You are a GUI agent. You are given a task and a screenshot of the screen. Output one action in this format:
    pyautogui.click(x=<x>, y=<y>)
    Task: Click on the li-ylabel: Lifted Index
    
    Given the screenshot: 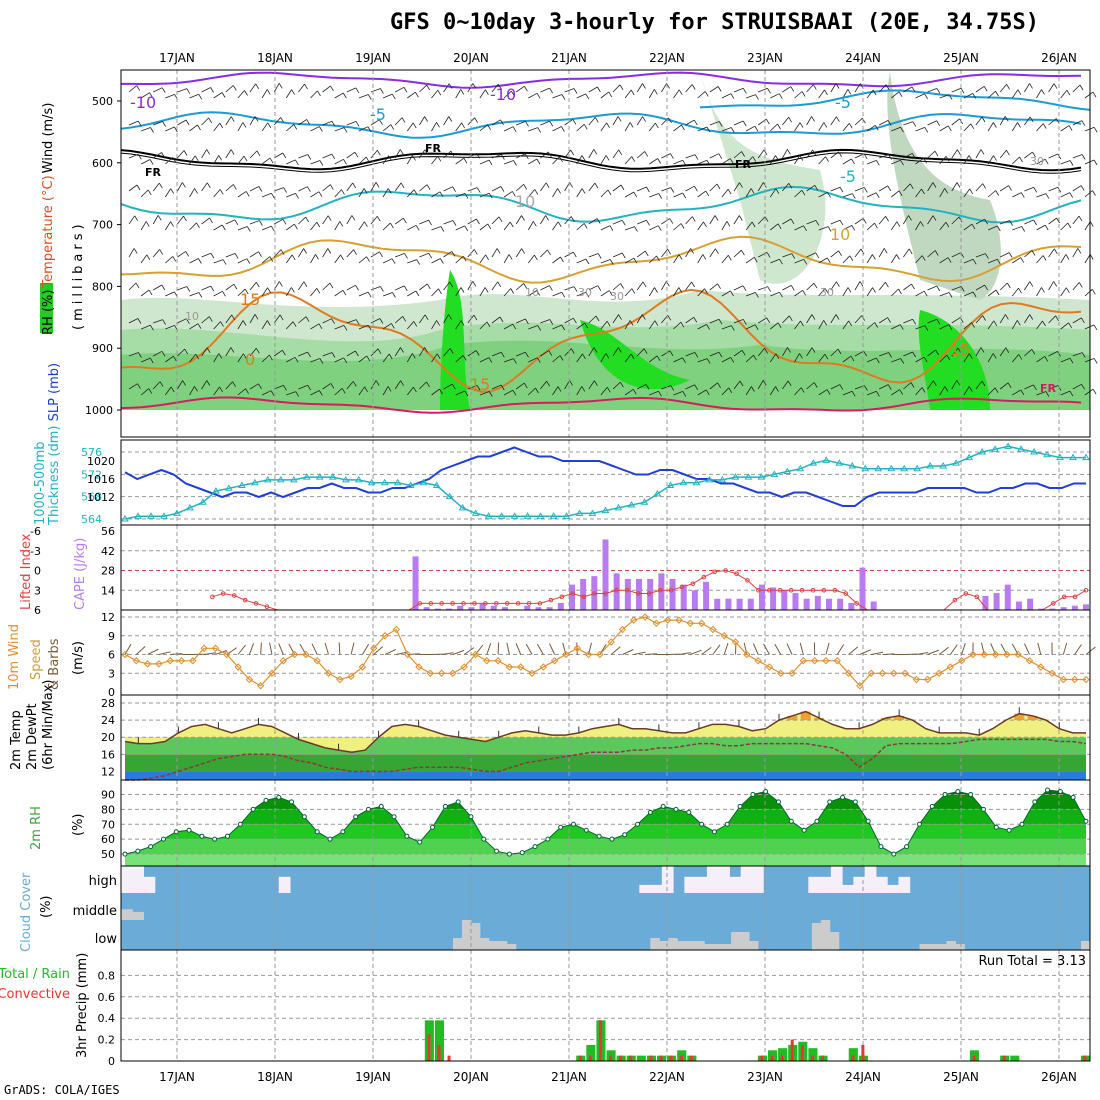 What is the action you would take?
    pyautogui.click(x=26, y=571)
    